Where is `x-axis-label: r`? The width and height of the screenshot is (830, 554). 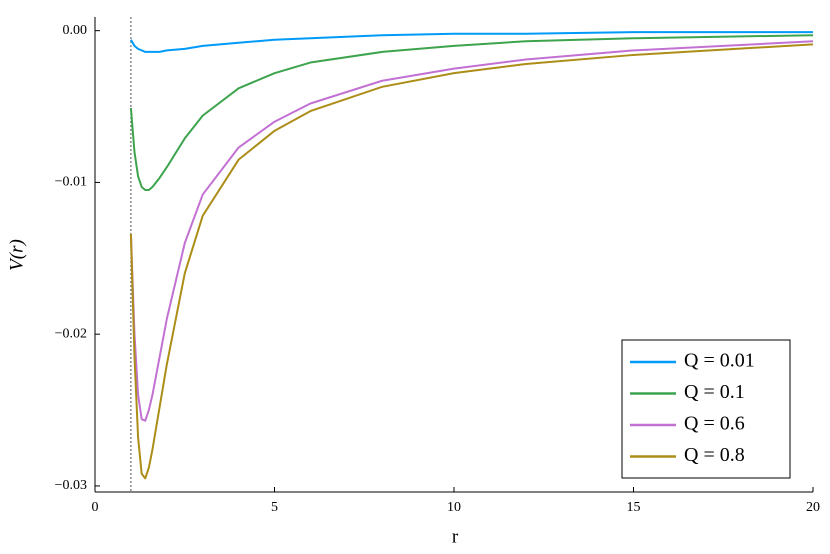 x-axis-label: r is located at coordinates (455, 536).